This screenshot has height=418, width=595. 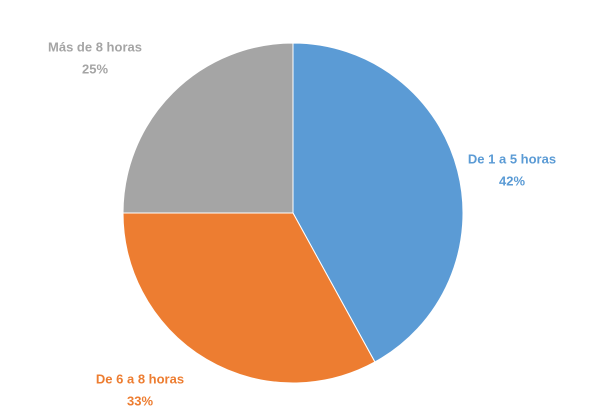 I want to click on pie-slice, so click(x=208, y=128).